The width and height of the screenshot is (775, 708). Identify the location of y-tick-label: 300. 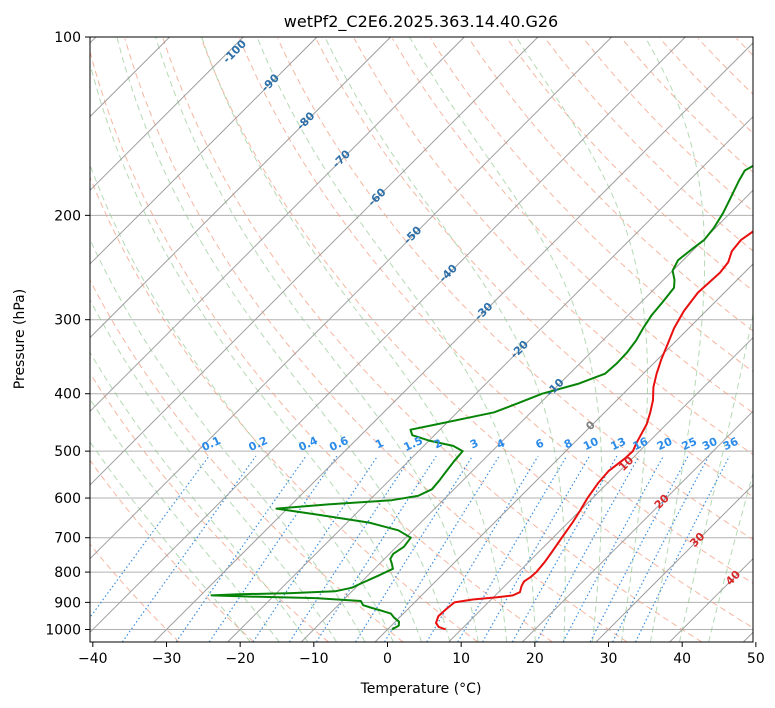
(67, 321).